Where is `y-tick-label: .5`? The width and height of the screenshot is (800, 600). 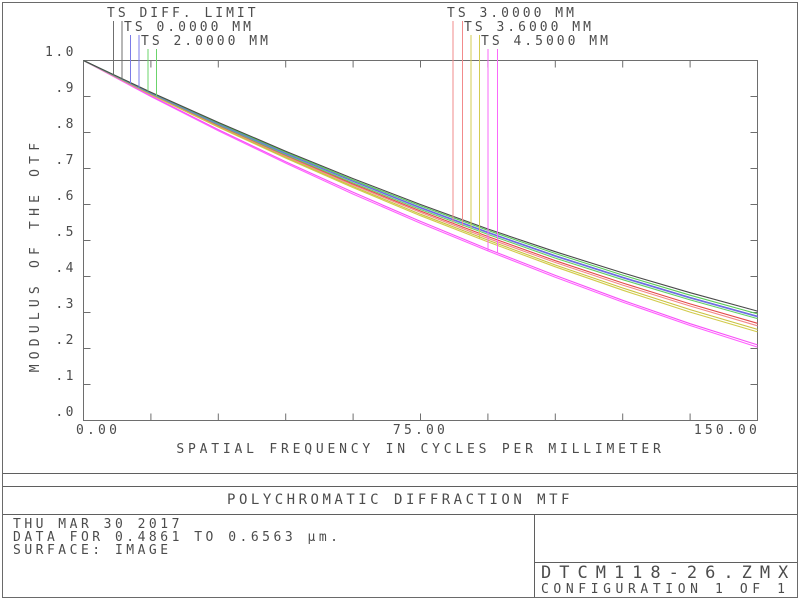
y-tick-label: .5 is located at coordinates (65, 232).